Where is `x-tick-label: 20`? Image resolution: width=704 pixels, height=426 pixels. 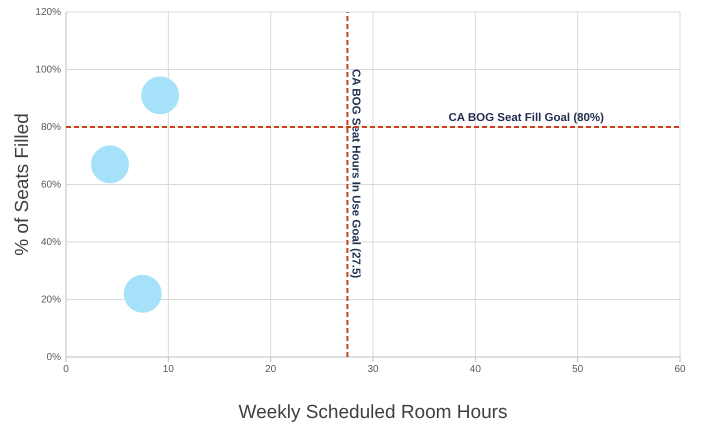 x-tick-label: 20 is located at coordinates (271, 370).